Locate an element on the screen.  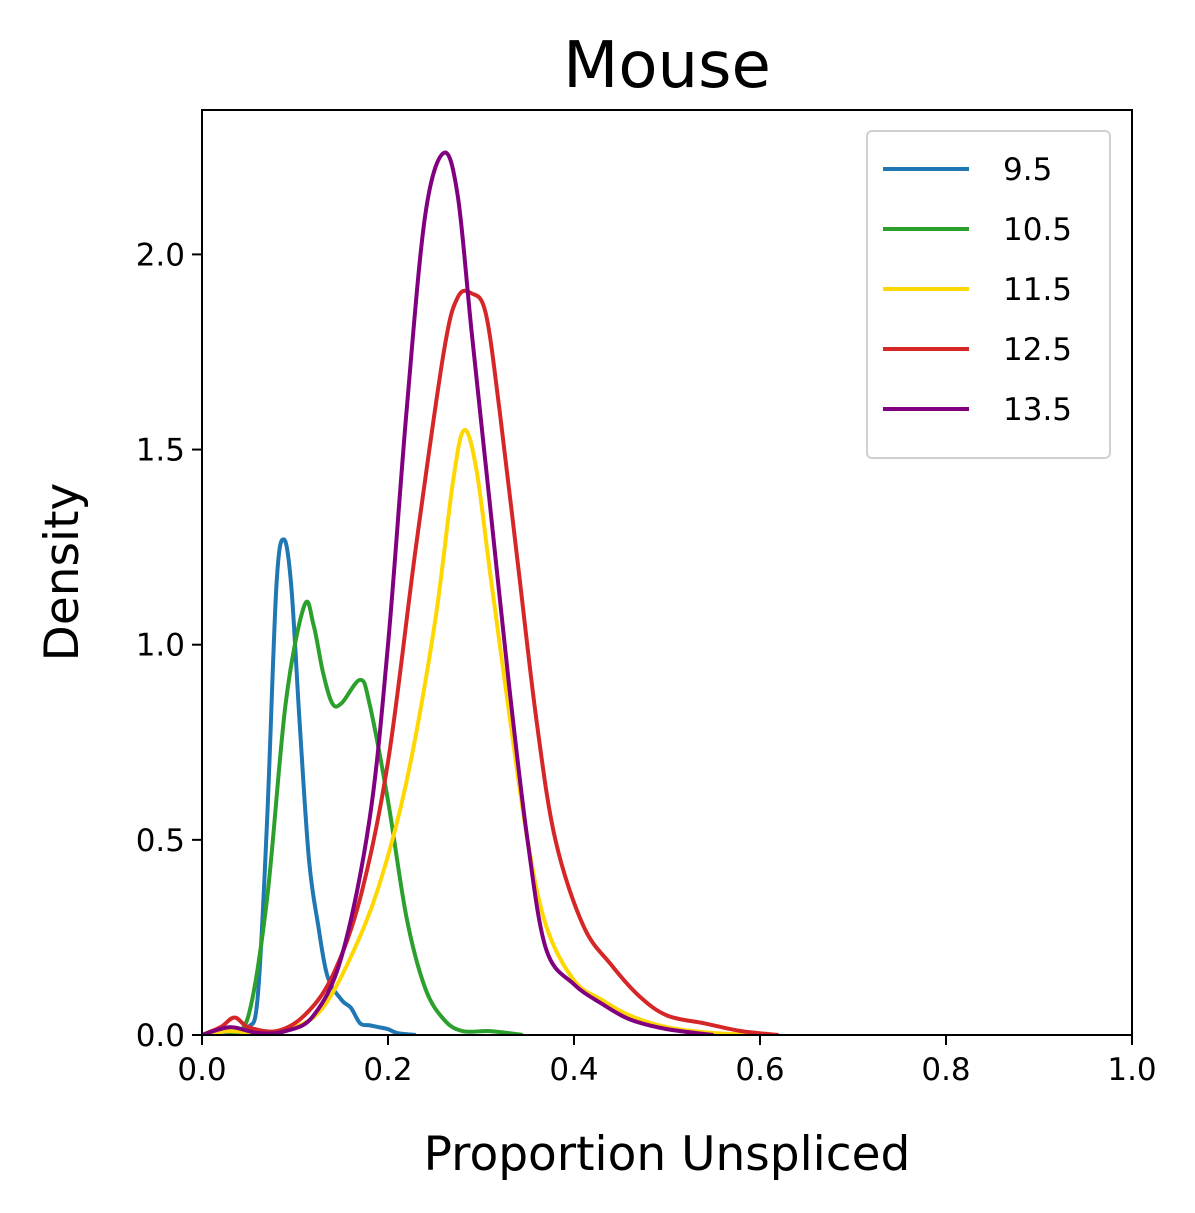
legend-label: 9.5 is located at coordinates (1027, 170).